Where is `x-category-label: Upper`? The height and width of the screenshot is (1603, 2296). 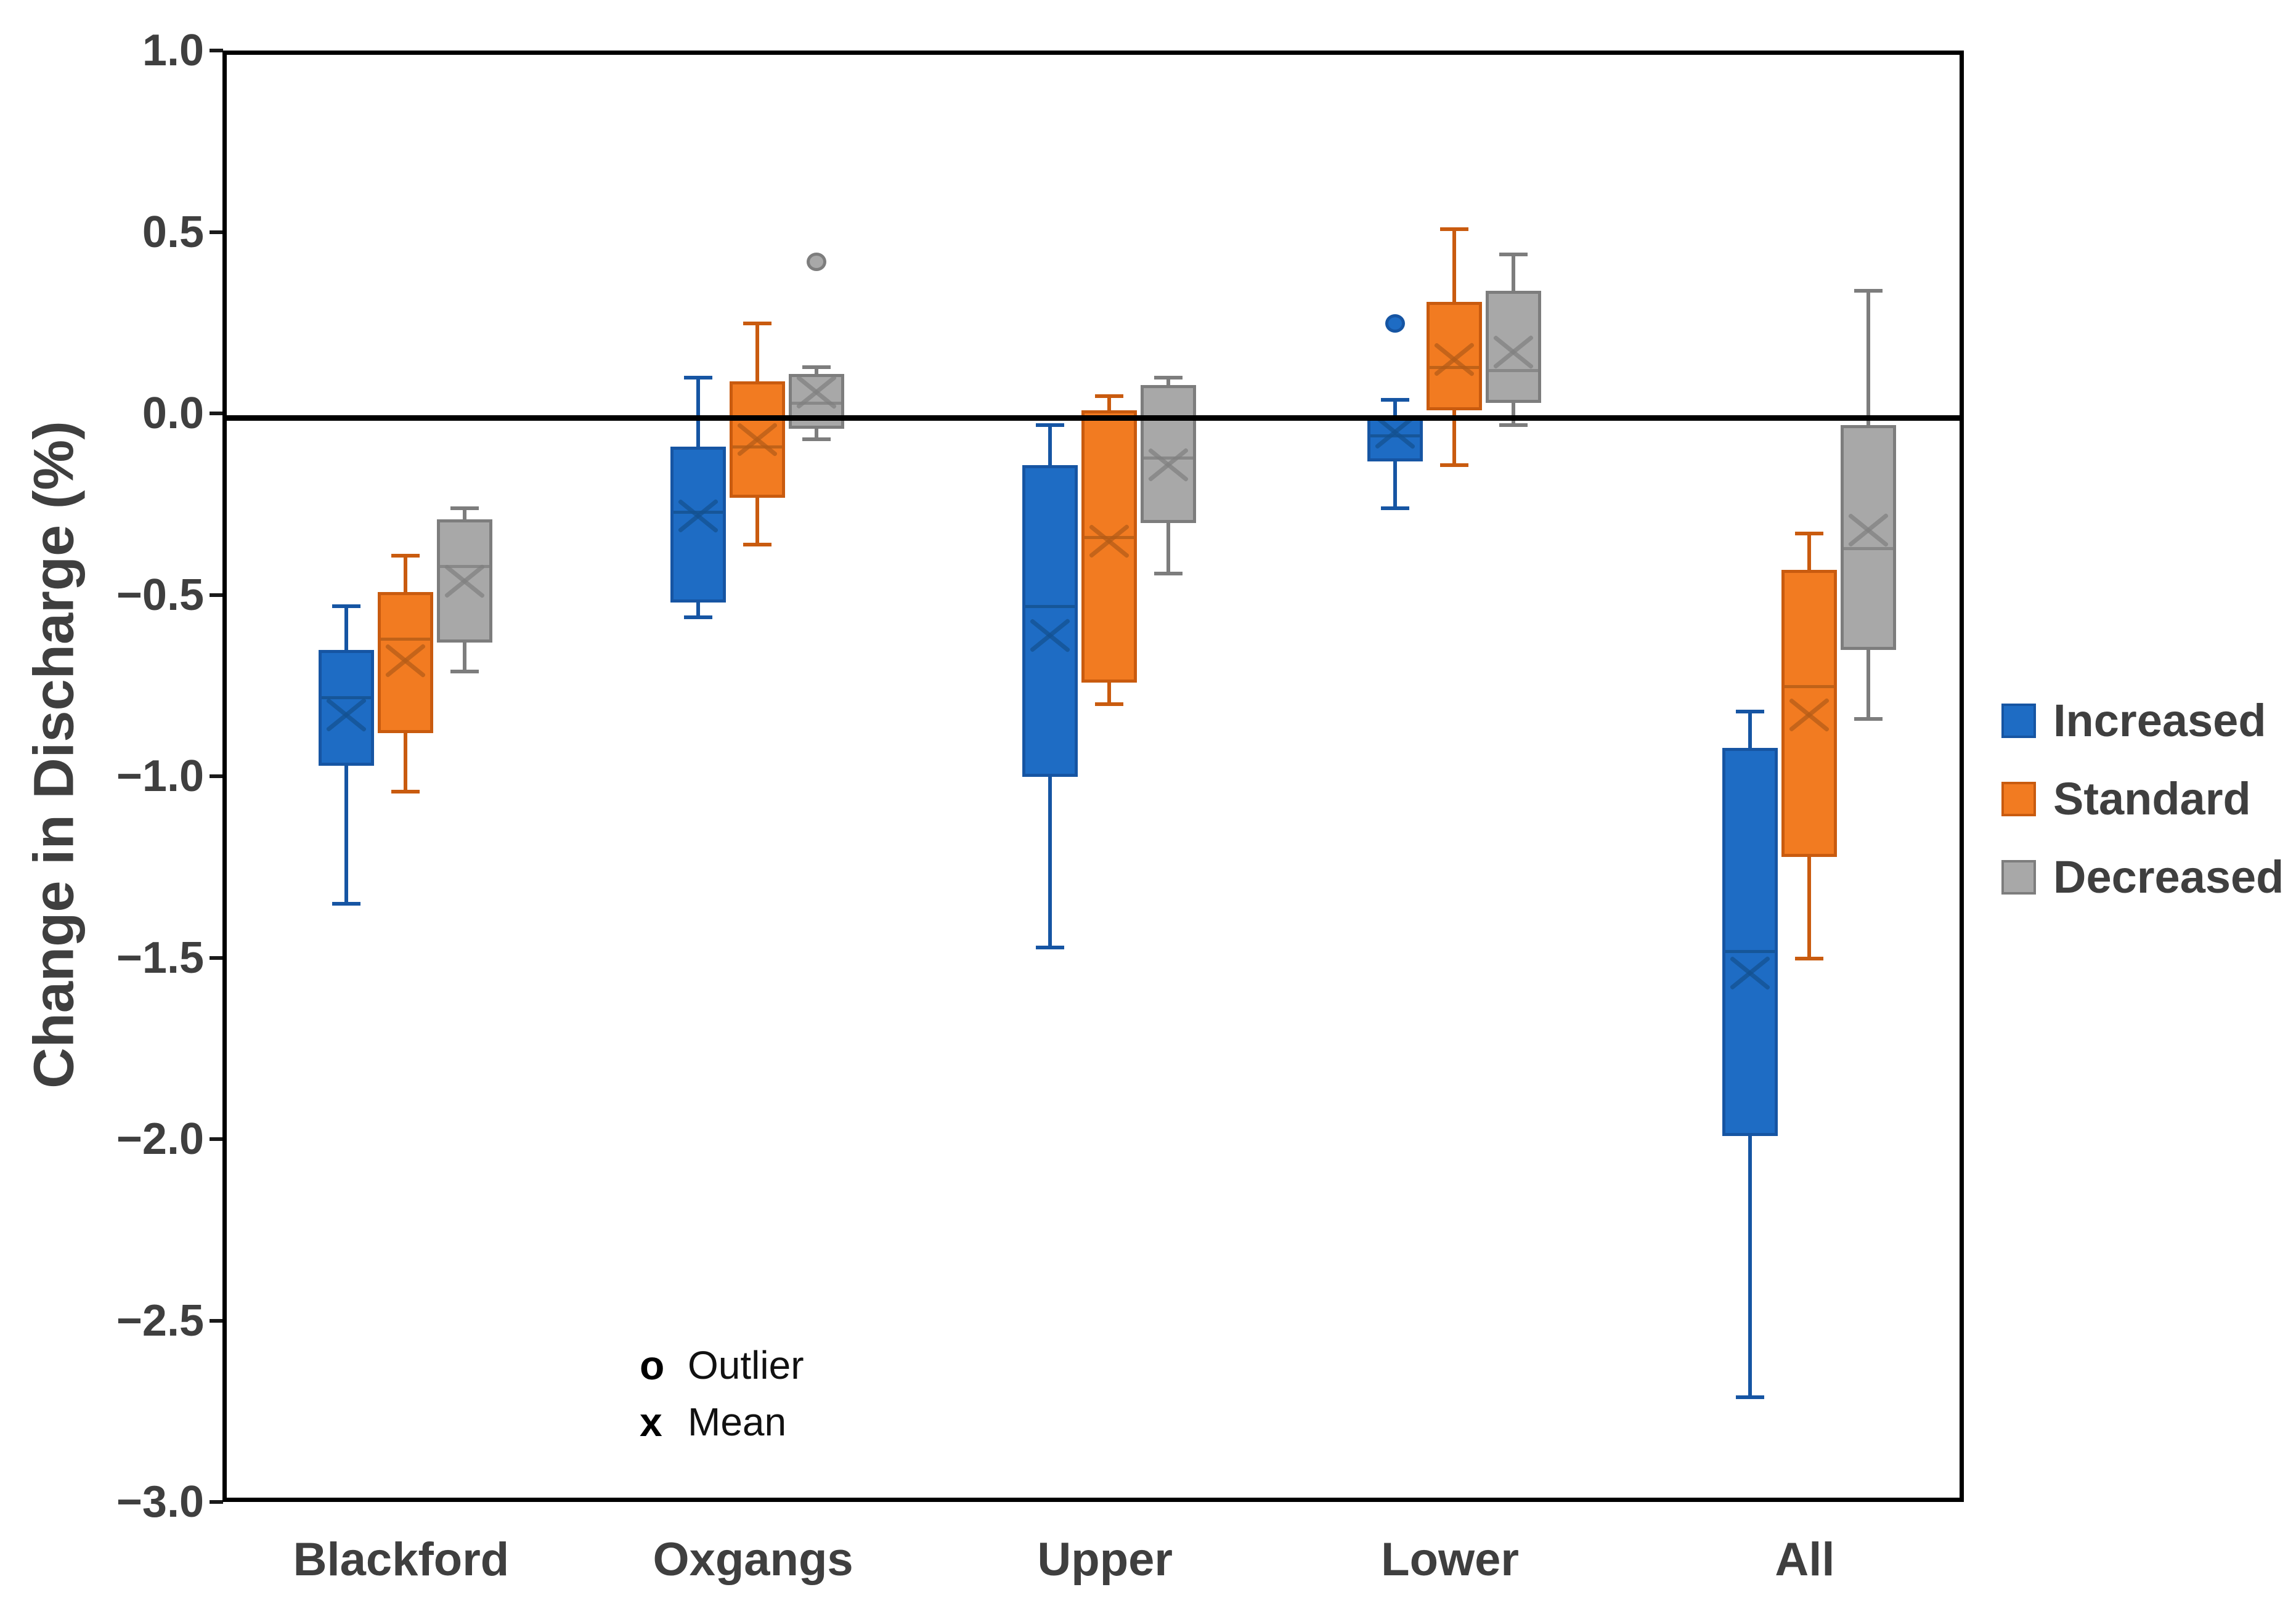
x-category-label: Upper is located at coordinates (1105, 1559).